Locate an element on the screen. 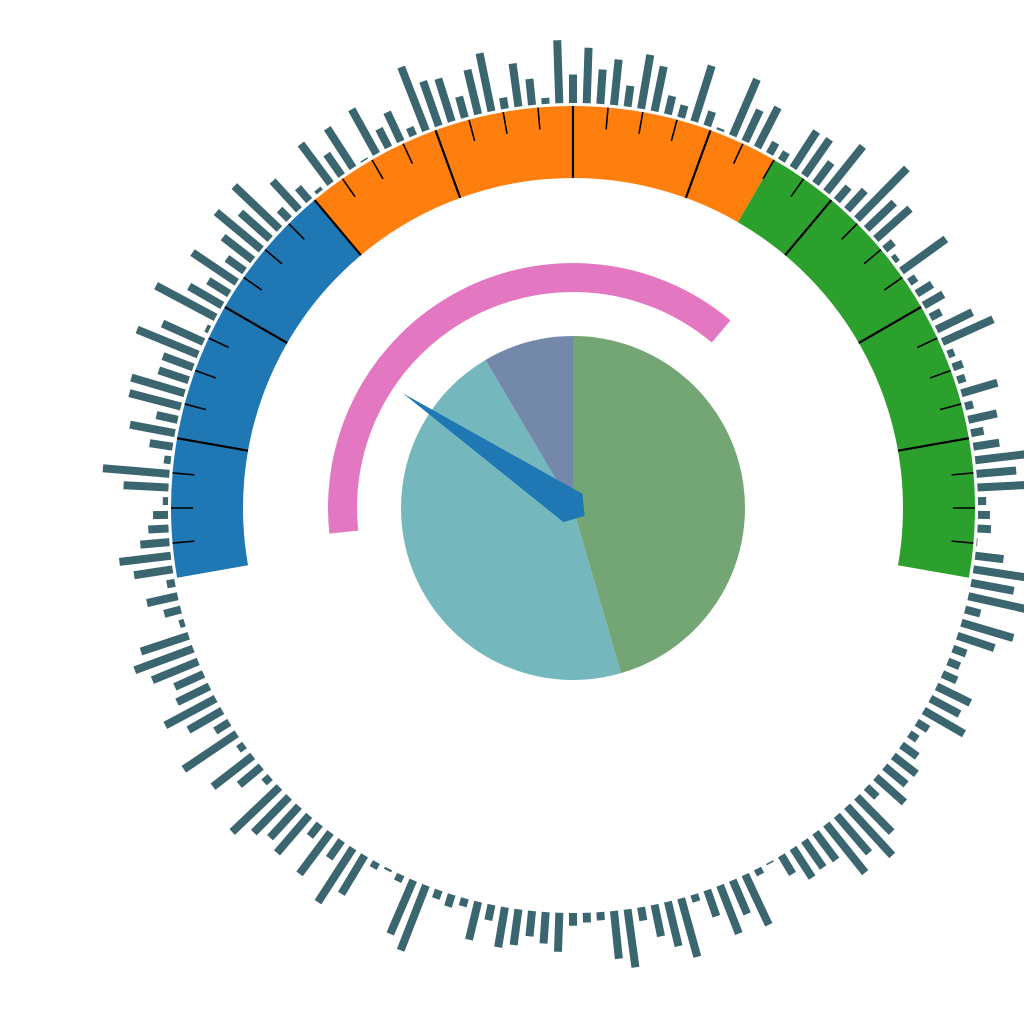 Image resolution: width=1024 pixels, height=1024 pixels. progress-arc-group is located at coordinates (529, 398).